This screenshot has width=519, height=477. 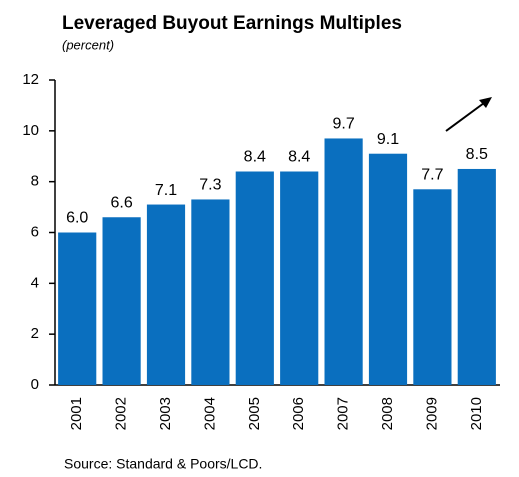 I want to click on x-tick-label: 2004, so click(x=209, y=413).